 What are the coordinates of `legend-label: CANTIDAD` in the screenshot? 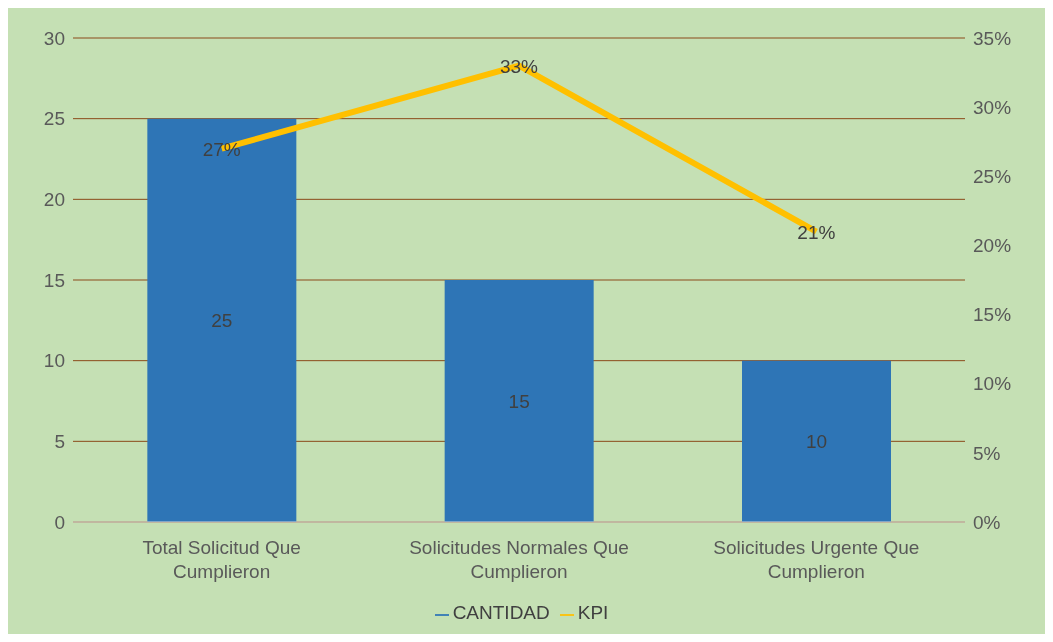 It's located at (501, 612).